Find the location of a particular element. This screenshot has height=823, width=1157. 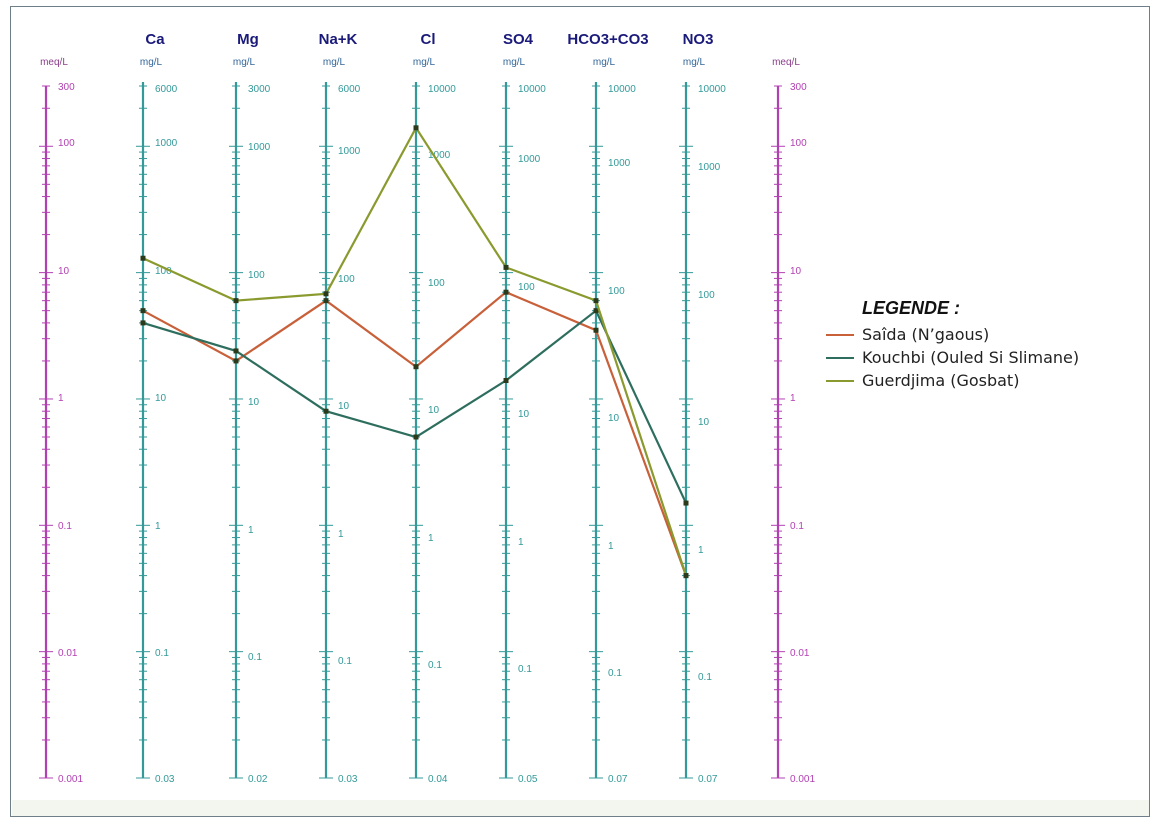

column-name: Mg is located at coordinates (248, 39).